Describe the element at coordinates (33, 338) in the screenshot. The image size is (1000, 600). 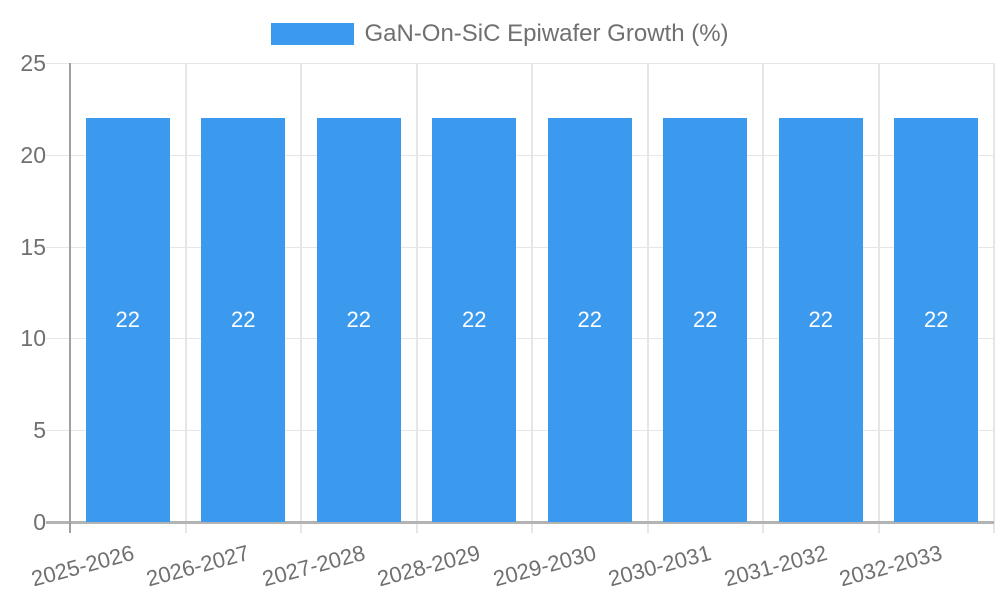
I see `y-axis-tick-label: 10` at that location.